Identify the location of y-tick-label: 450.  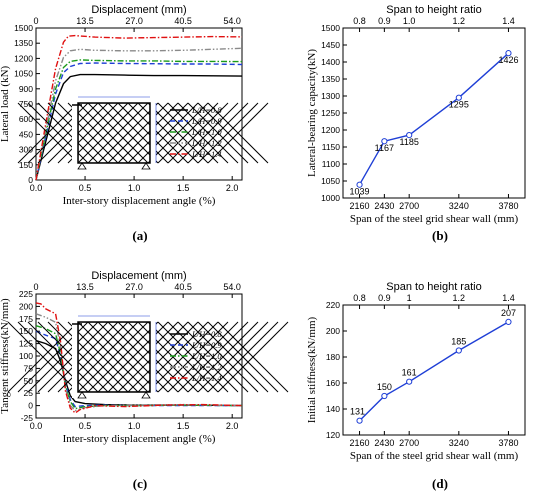
(26, 134).